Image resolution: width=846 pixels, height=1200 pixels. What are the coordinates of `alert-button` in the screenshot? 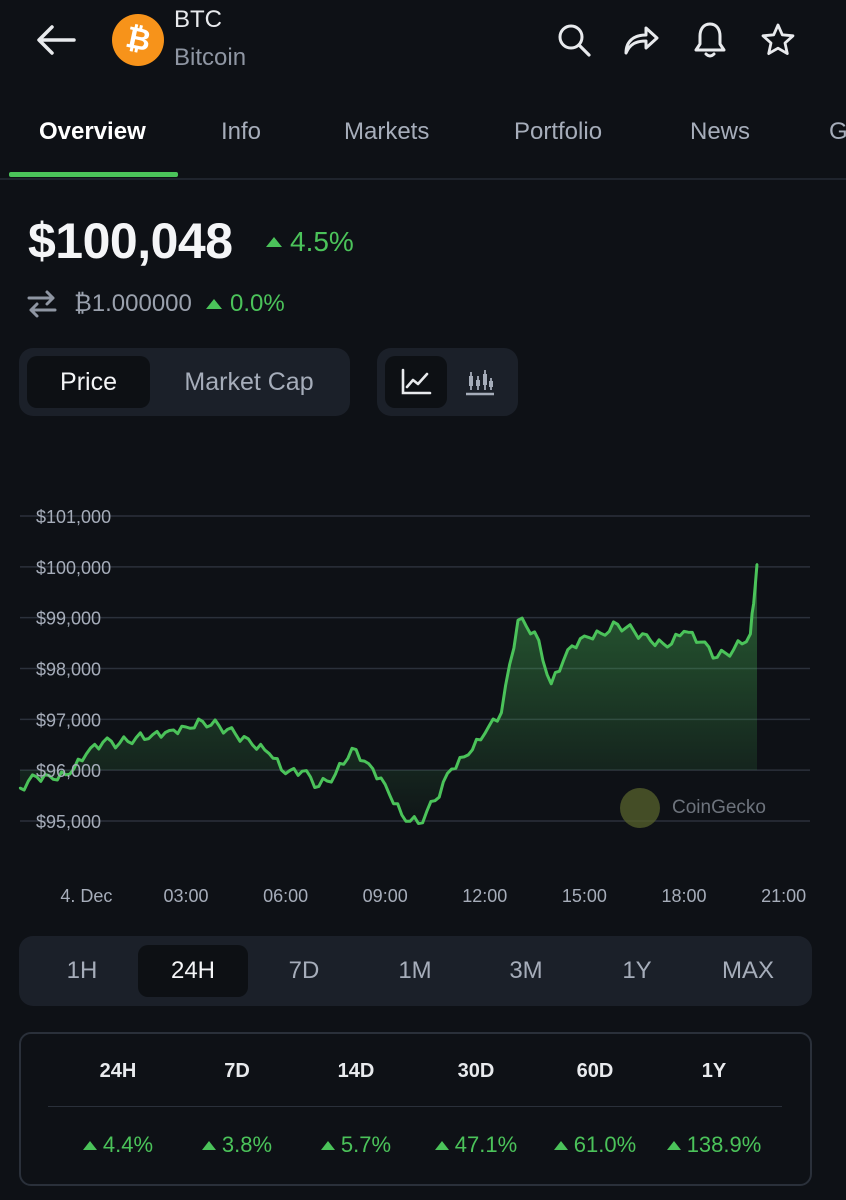 It's located at (710, 40).